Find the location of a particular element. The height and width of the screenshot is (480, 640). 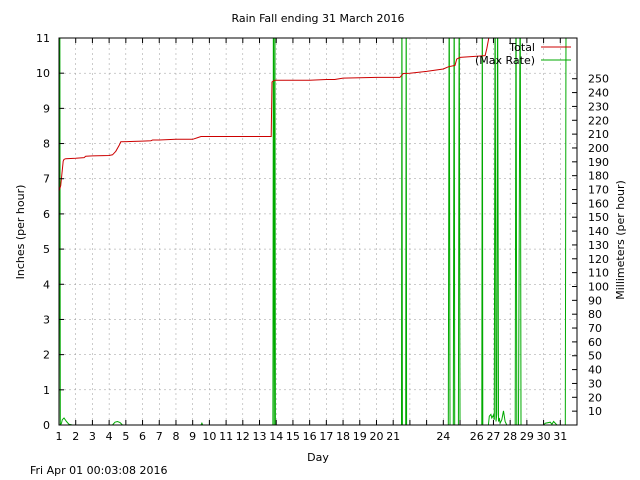

y-ticks: 0 1 2 3 4 5 6 7 8 9 10 11 is located at coordinates (50, 232).